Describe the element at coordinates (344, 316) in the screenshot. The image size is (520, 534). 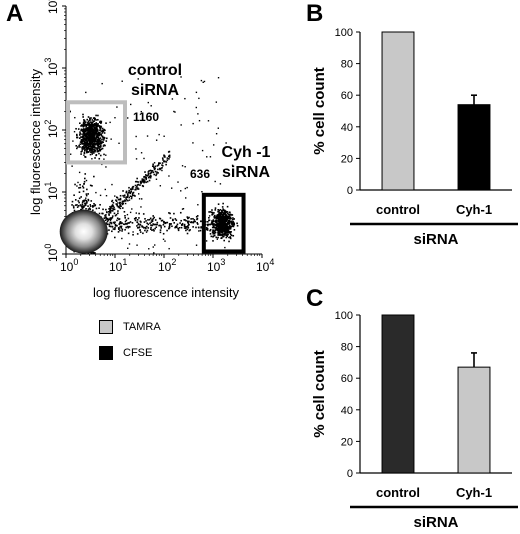
I see `y-tick-label: 100` at that location.